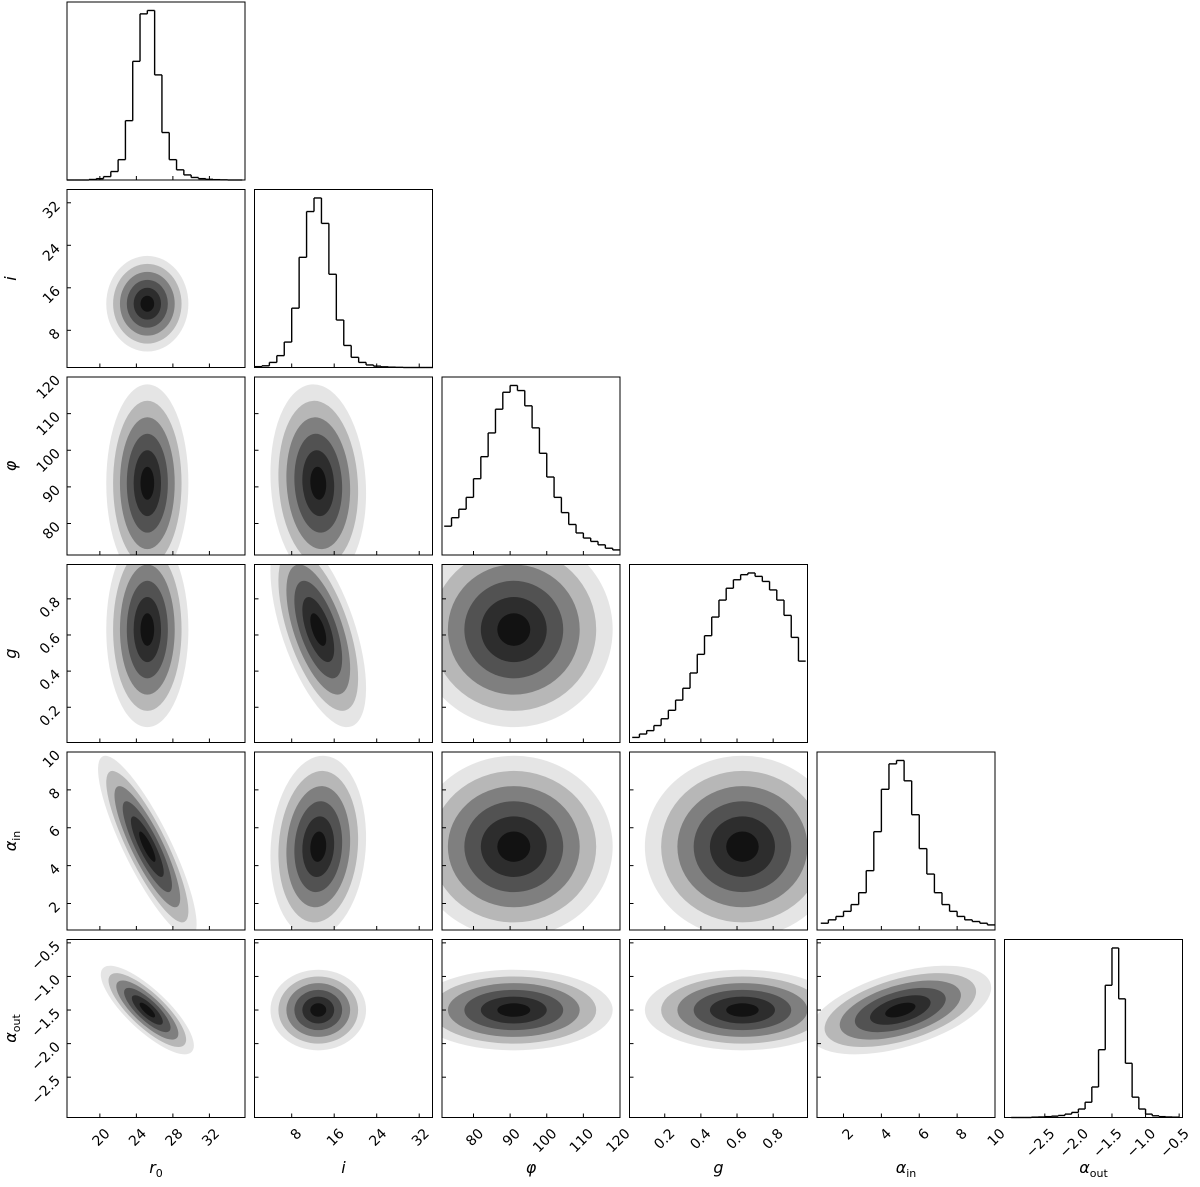 The width and height of the screenshot is (1200, 1187). What do you see at coordinates (1040, 1143) in the screenshot?
I see `x-tick-label: −2.5` at bounding box center [1040, 1143].